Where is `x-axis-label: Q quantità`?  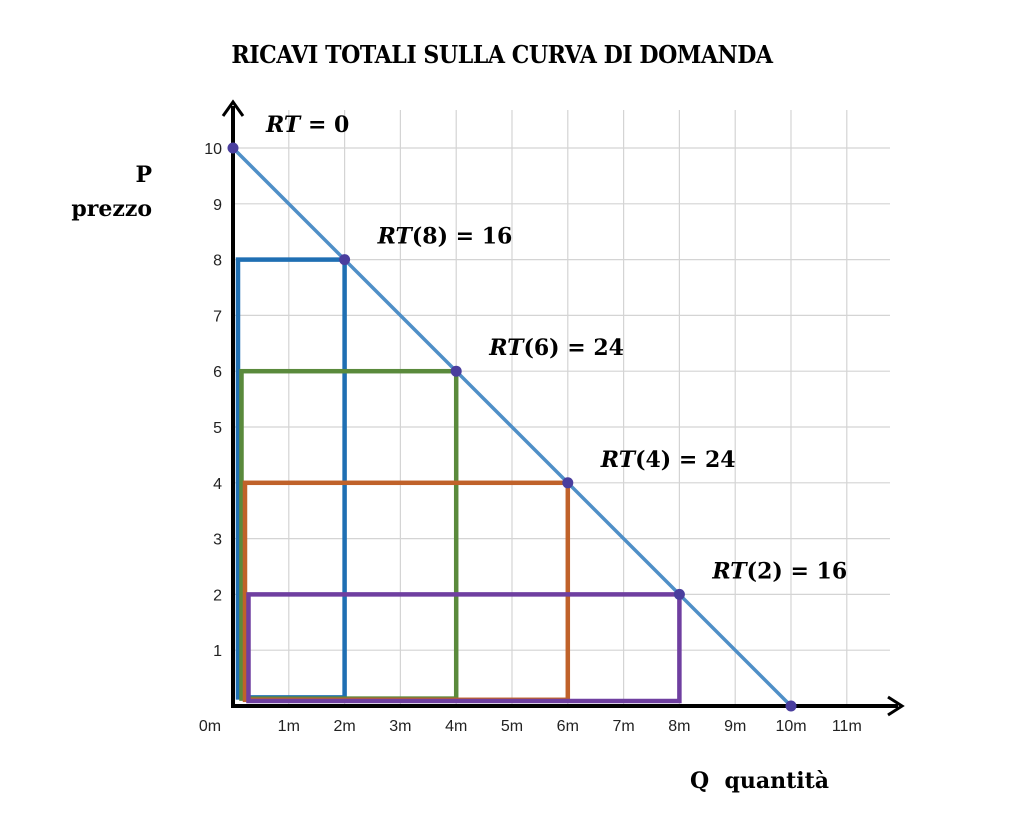
x-axis-label: Q quantità is located at coordinates (760, 781).